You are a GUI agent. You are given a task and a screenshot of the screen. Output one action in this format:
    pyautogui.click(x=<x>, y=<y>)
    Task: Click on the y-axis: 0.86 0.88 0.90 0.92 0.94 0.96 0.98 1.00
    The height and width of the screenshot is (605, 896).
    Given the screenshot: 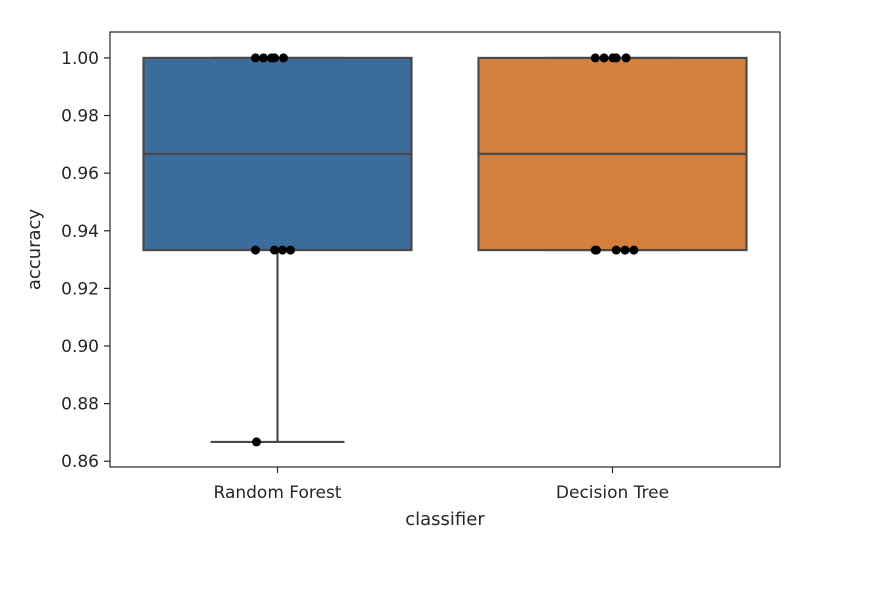 What is the action you would take?
    pyautogui.click(x=85, y=260)
    